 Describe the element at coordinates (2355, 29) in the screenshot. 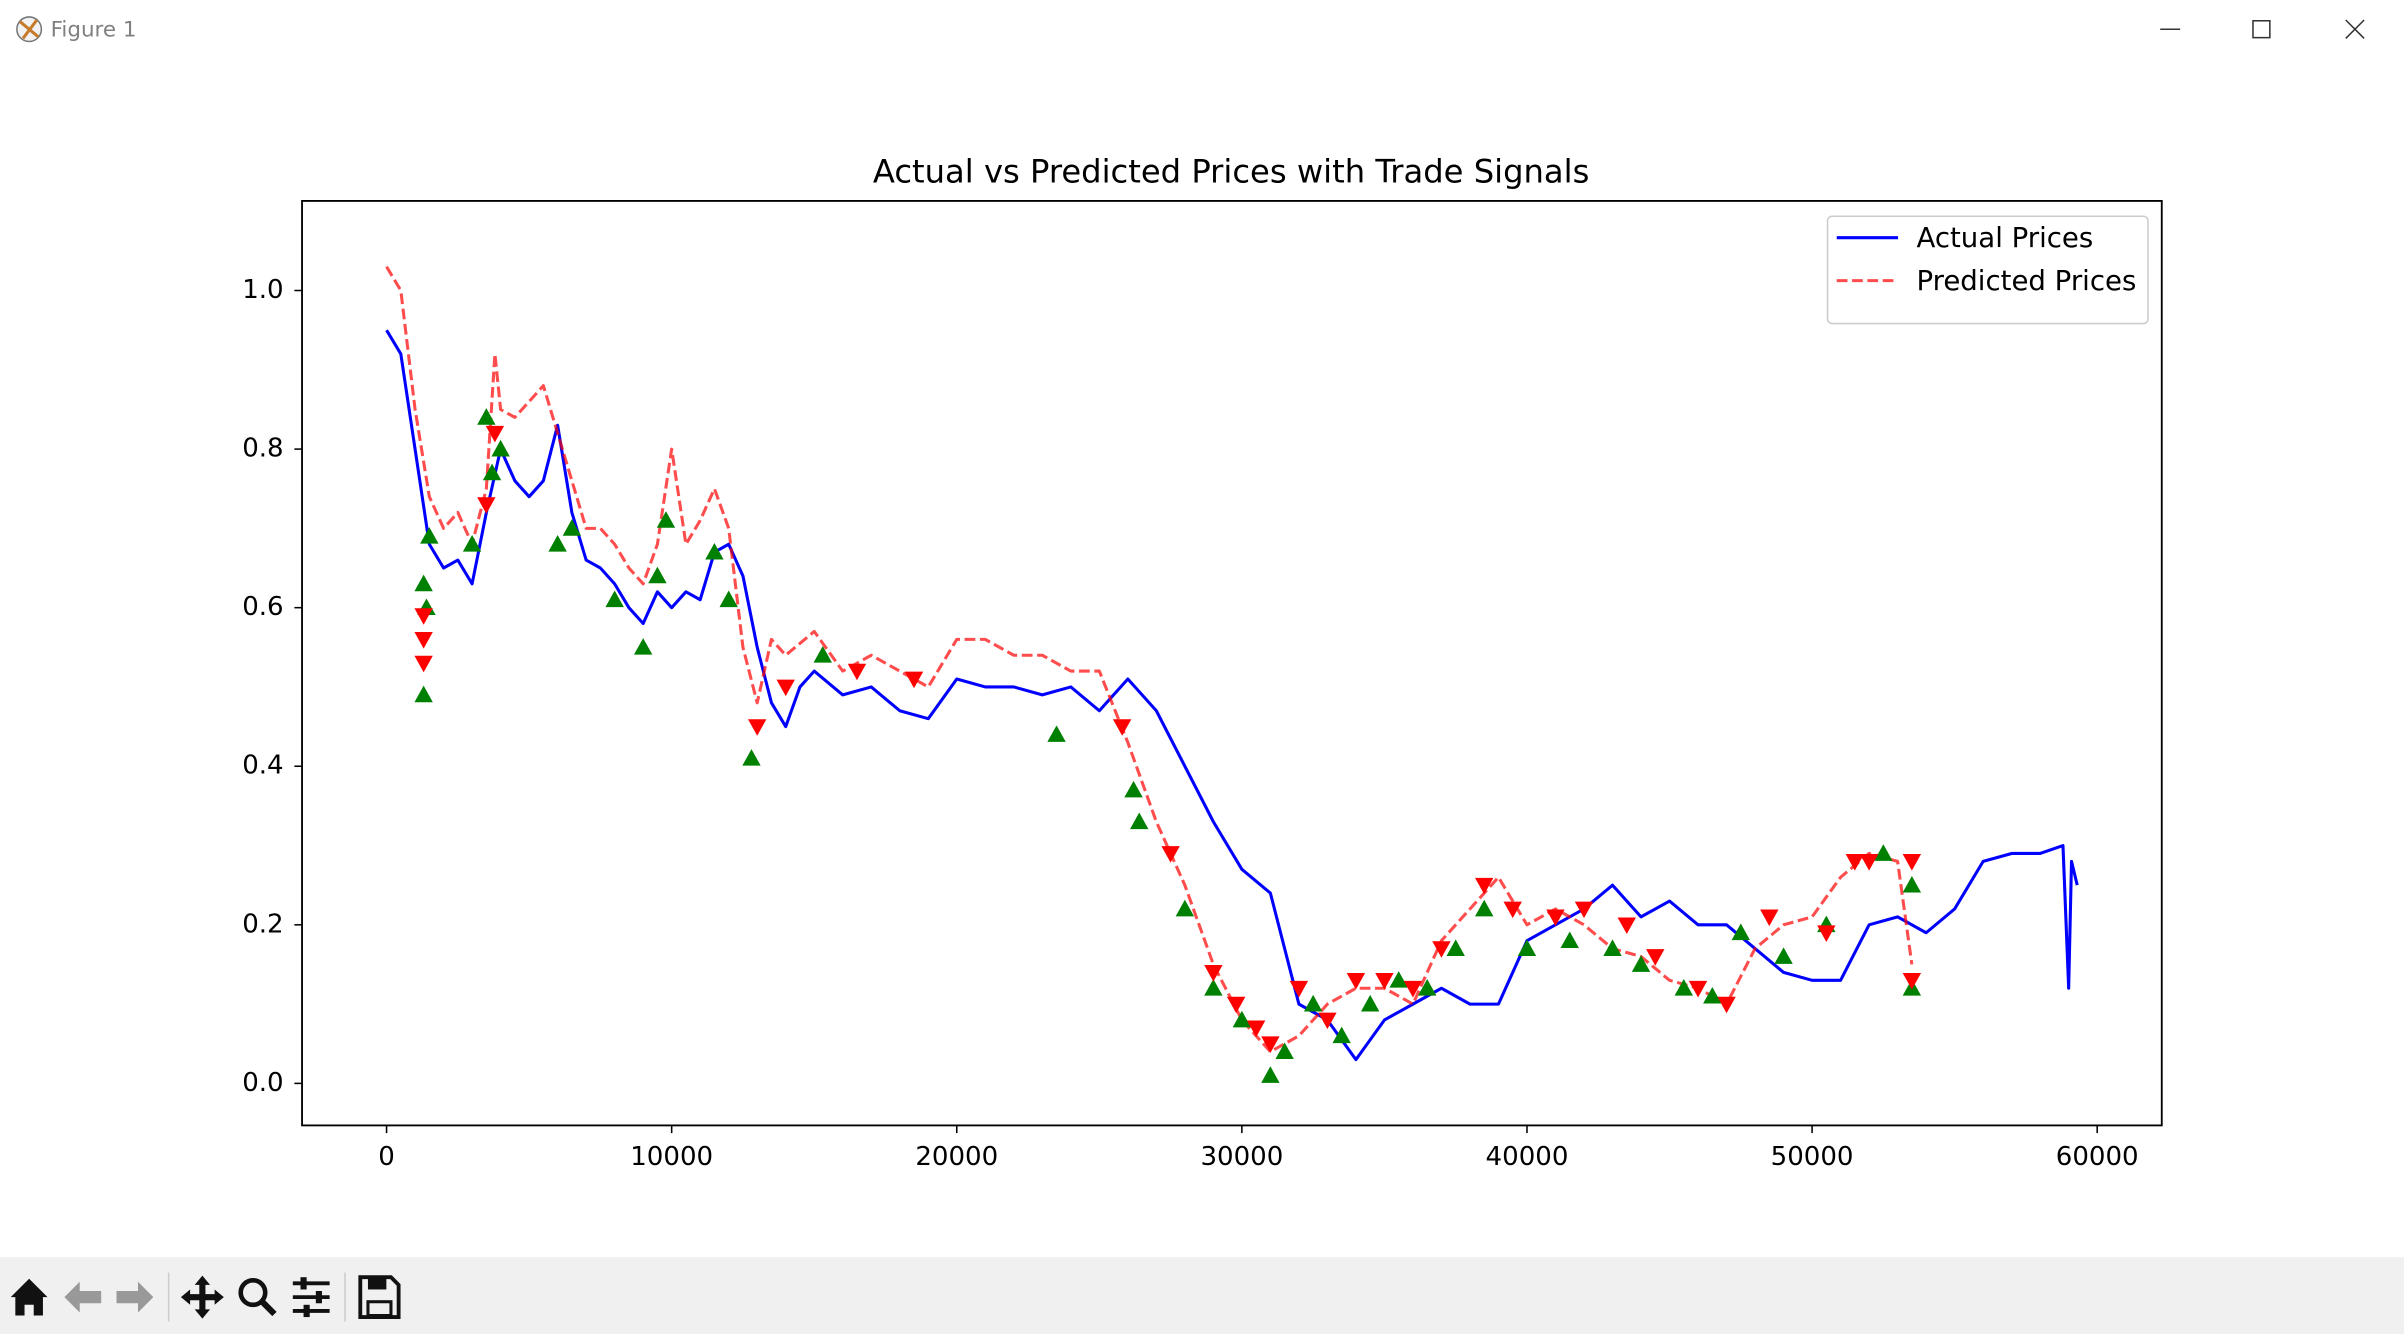

I see `close-button` at that location.